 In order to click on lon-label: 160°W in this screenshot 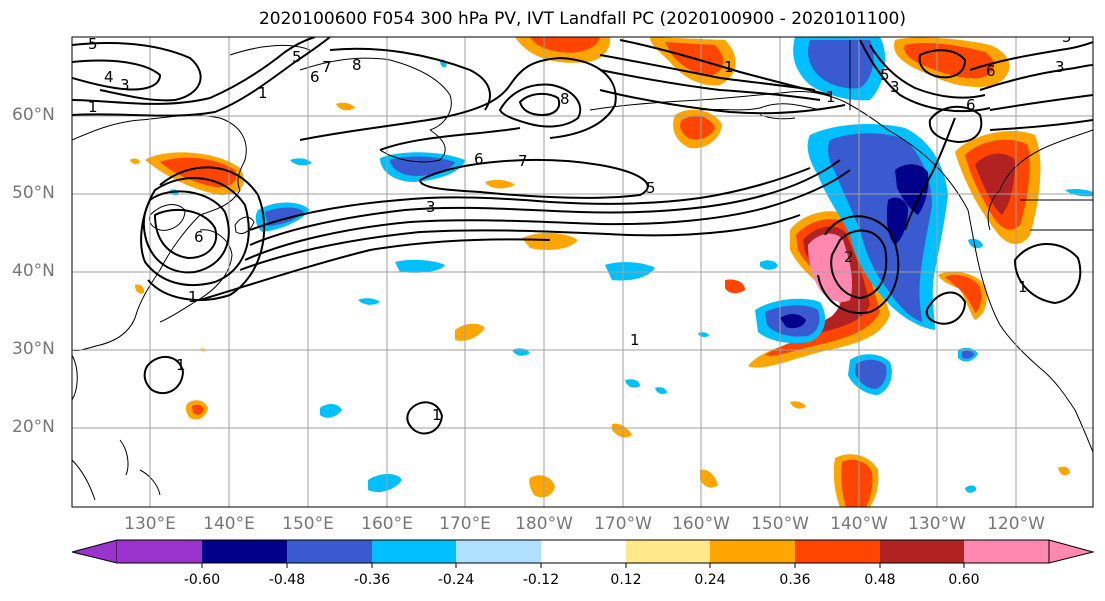, I will do `click(701, 524)`.